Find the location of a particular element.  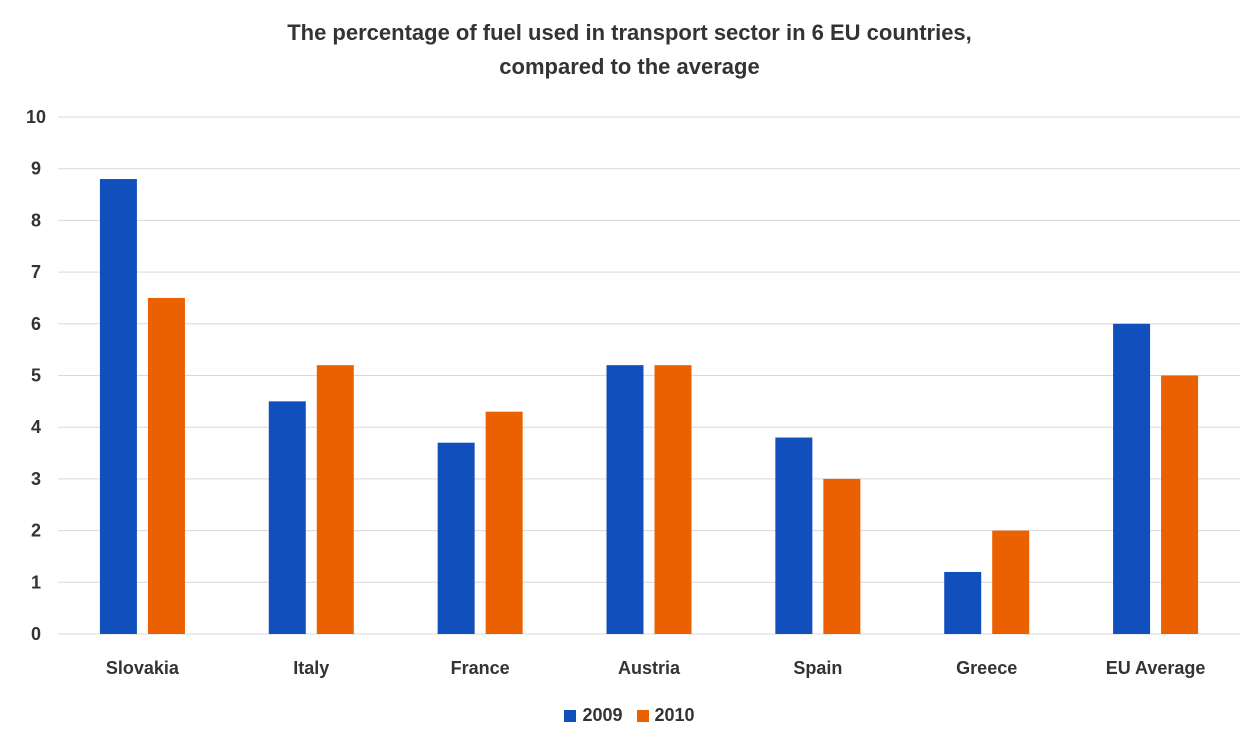

legend-swatch-2009 is located at coordinates (570, 715).